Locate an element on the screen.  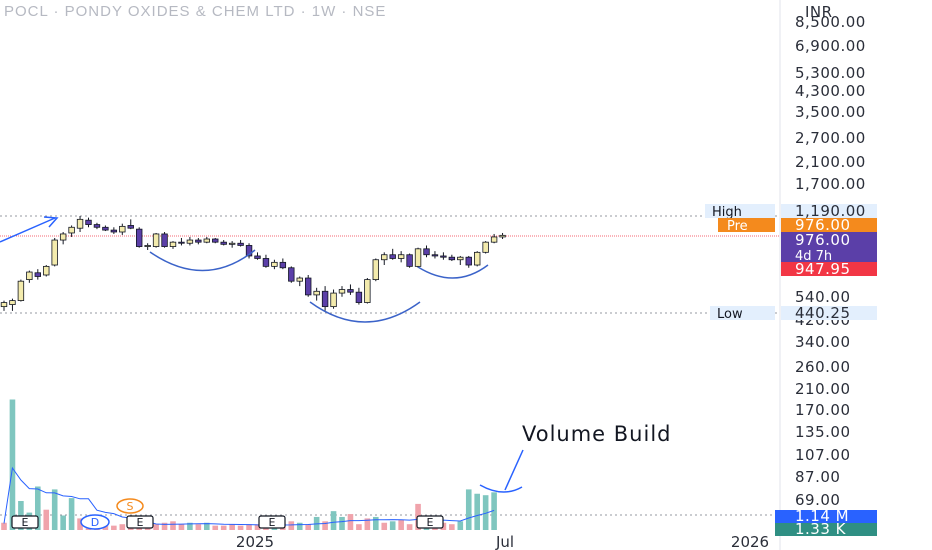
high-value-box is located at coordinates (829, 211).